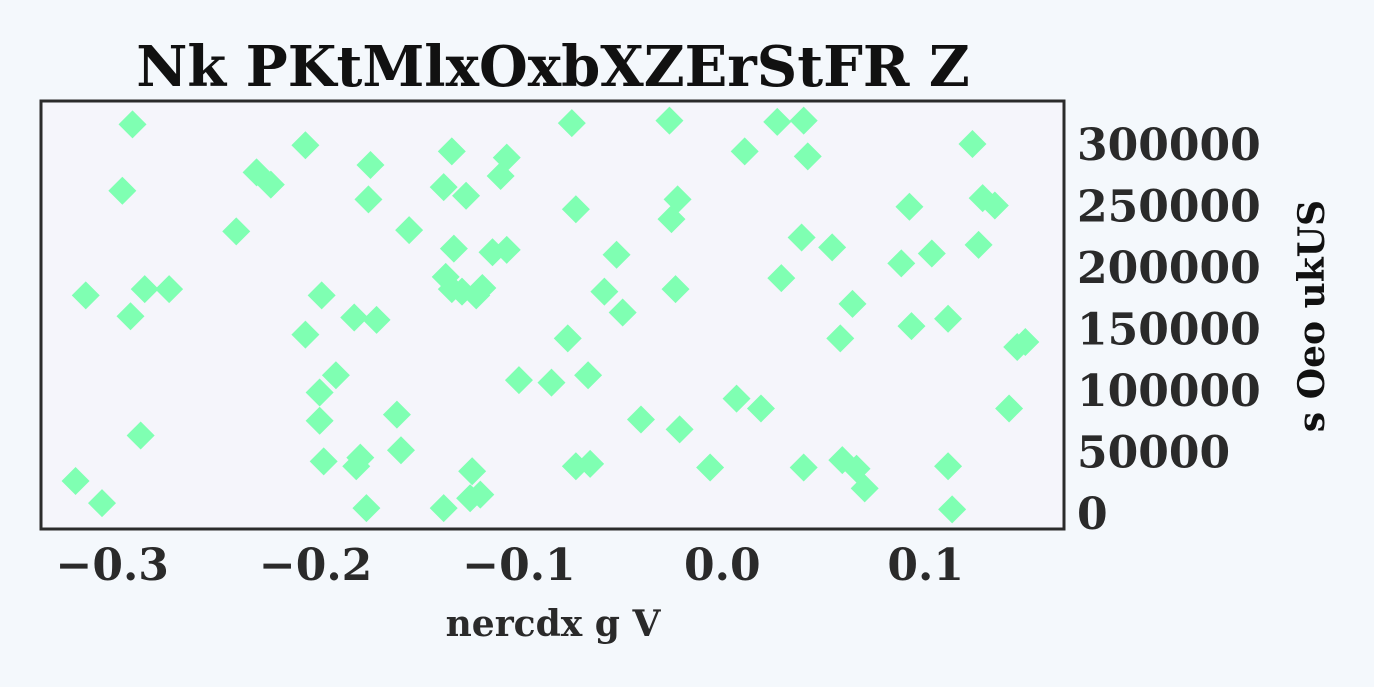  Describe the element at coordinates (1312, 316) in the screenshot. I see `y-axis-label: s Oeo ukUS` at that location.